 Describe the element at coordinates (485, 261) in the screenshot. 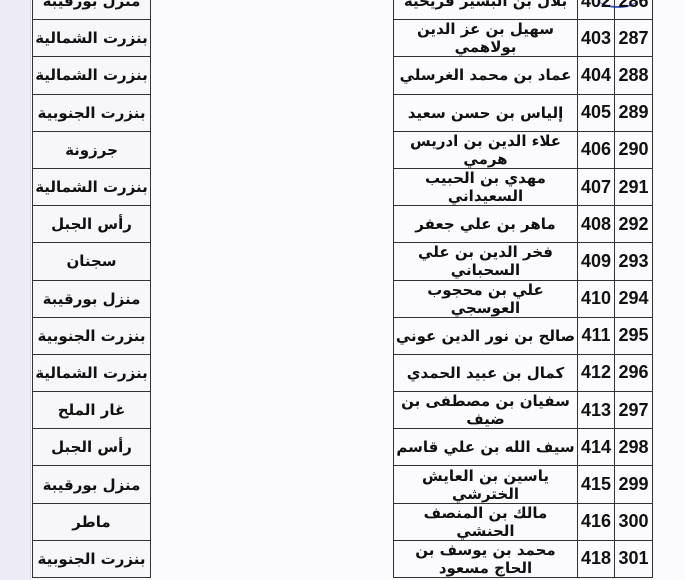

I see `name-cell: فخر الدين بن علي السحباني` at that location.